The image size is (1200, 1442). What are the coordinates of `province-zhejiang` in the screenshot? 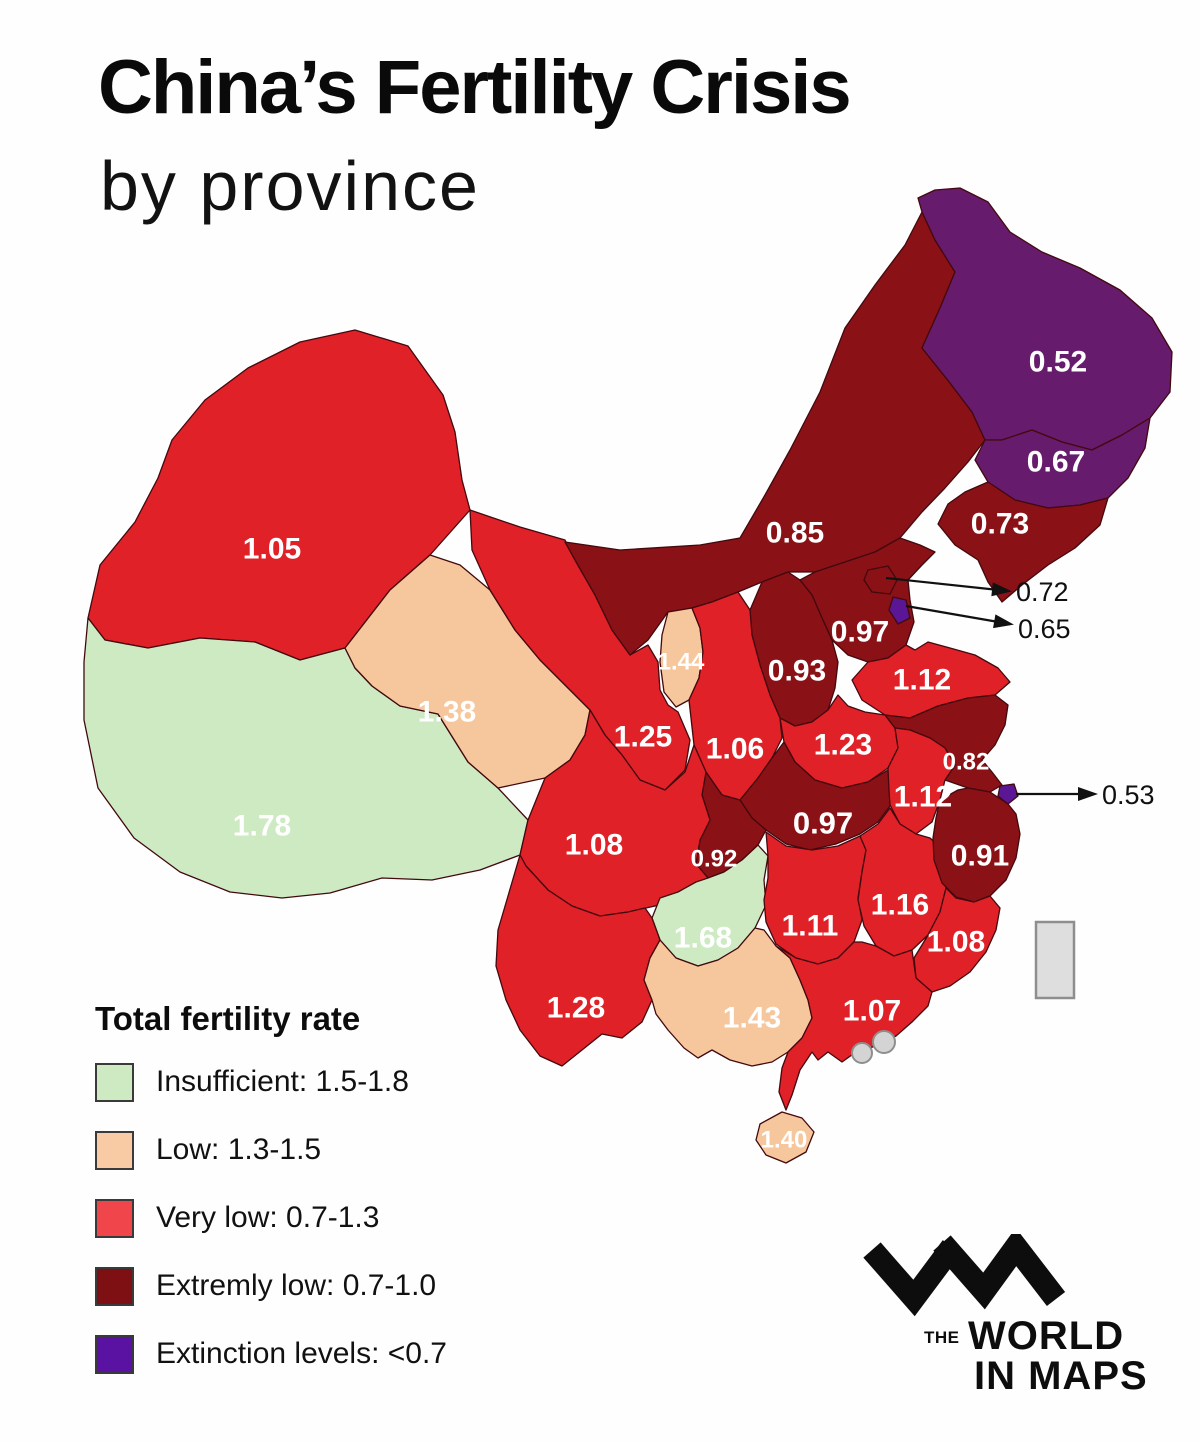 It's located at (976, 845).